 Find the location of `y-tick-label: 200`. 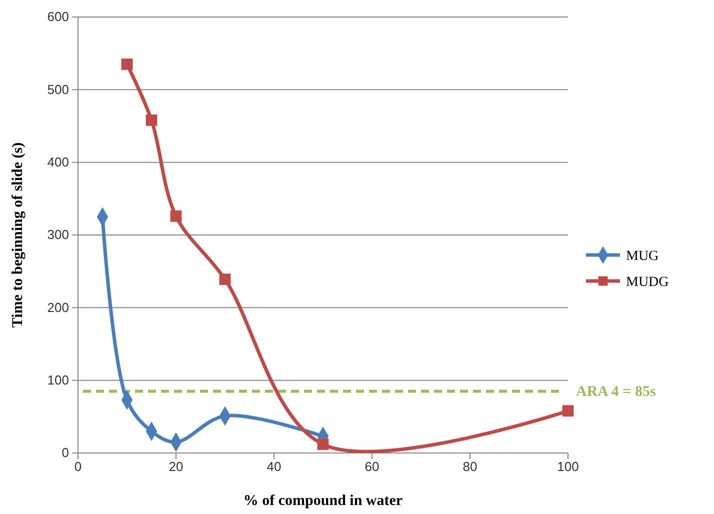

y-tick-label: 200 is located at coordinates (58, 307).